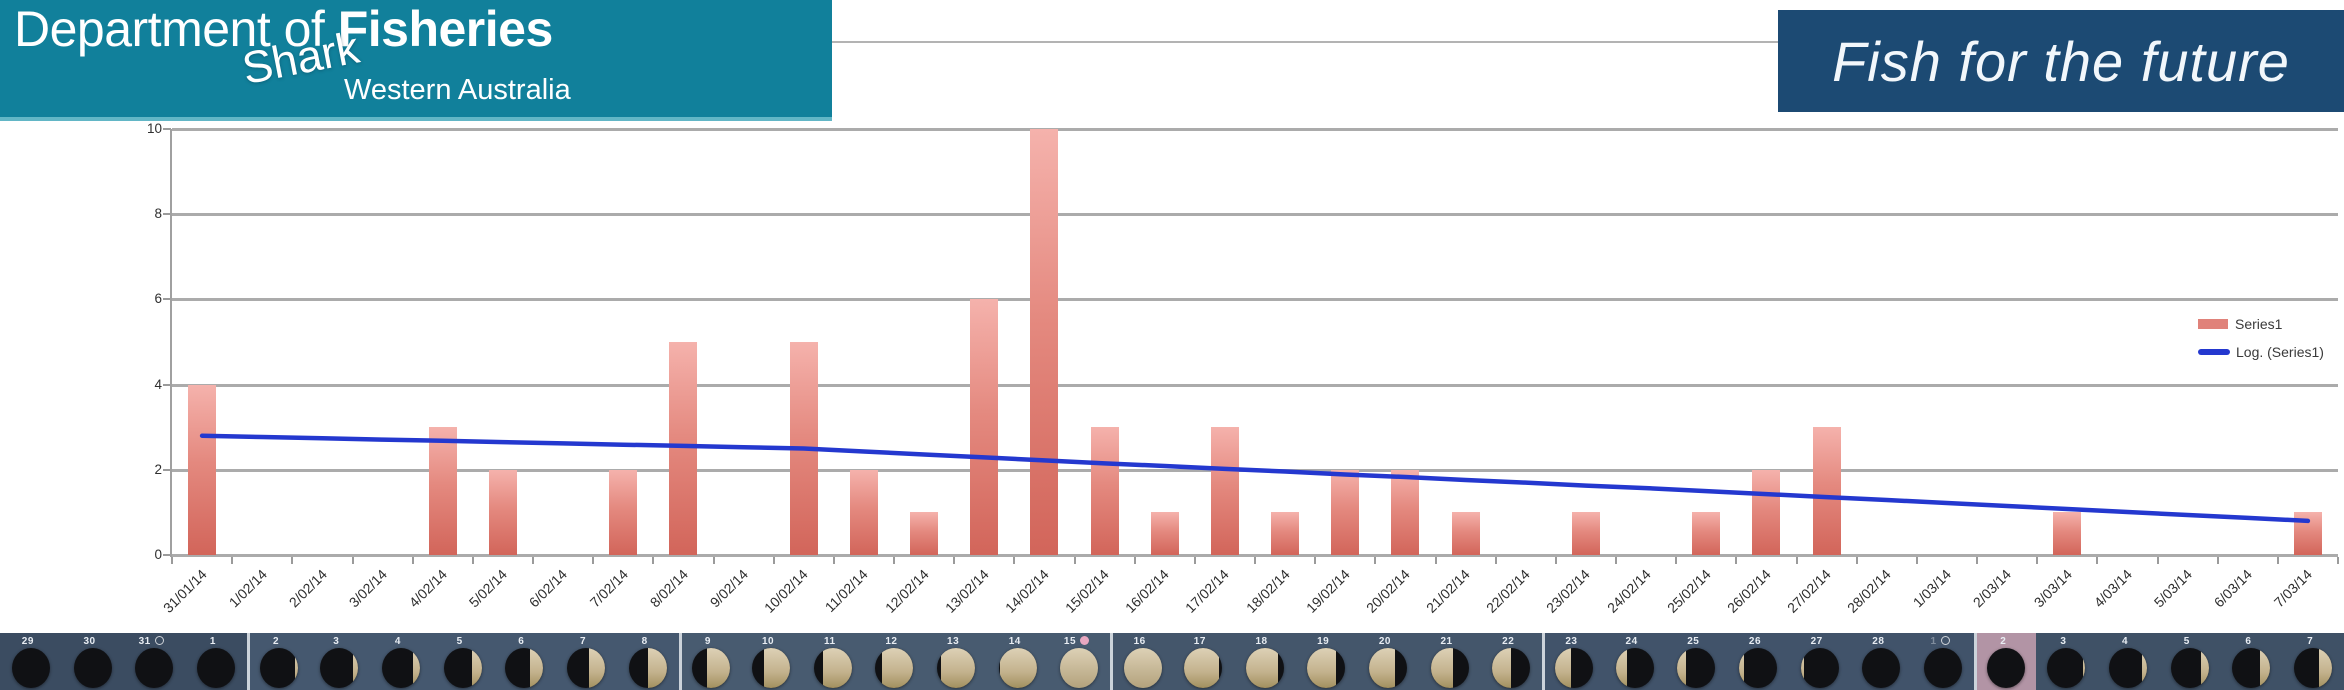 The height and width of the screenshot is (690, 2344). Describe the element at coordinates (1992, 588) in the screenshot. I see `x-axis-label: 2/03/14` at that location.